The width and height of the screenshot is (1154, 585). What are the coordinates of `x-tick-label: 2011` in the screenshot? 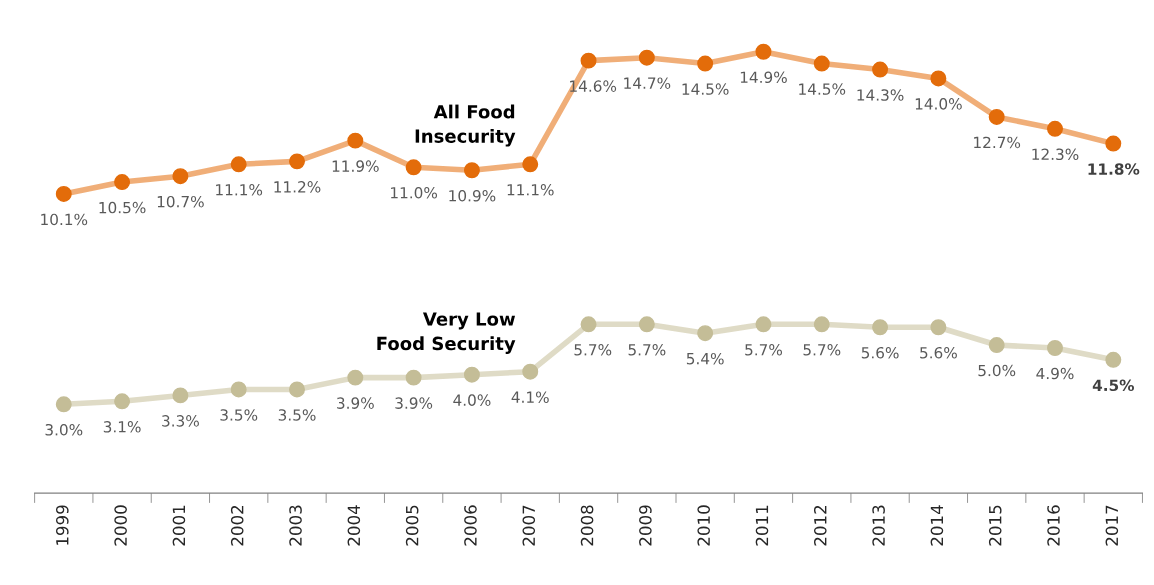 It's located at (762, 525).